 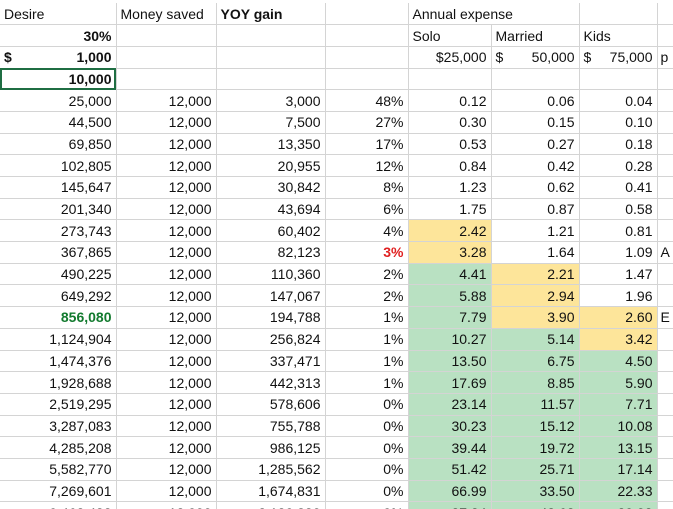 What do you see at coordinates (271, 404) in the screenshot?
I see `cell-yoy-gain: 578,606` at bounding box center [271, 404].